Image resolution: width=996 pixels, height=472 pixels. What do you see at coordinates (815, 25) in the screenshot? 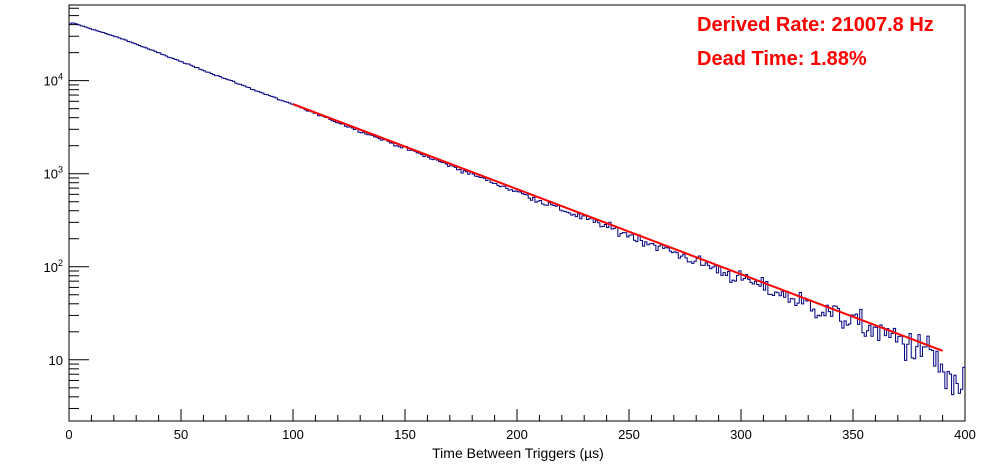
I see `derived-rate-label: Derived Rate: 21007.8 Hz` at bounding box center [815, 25].